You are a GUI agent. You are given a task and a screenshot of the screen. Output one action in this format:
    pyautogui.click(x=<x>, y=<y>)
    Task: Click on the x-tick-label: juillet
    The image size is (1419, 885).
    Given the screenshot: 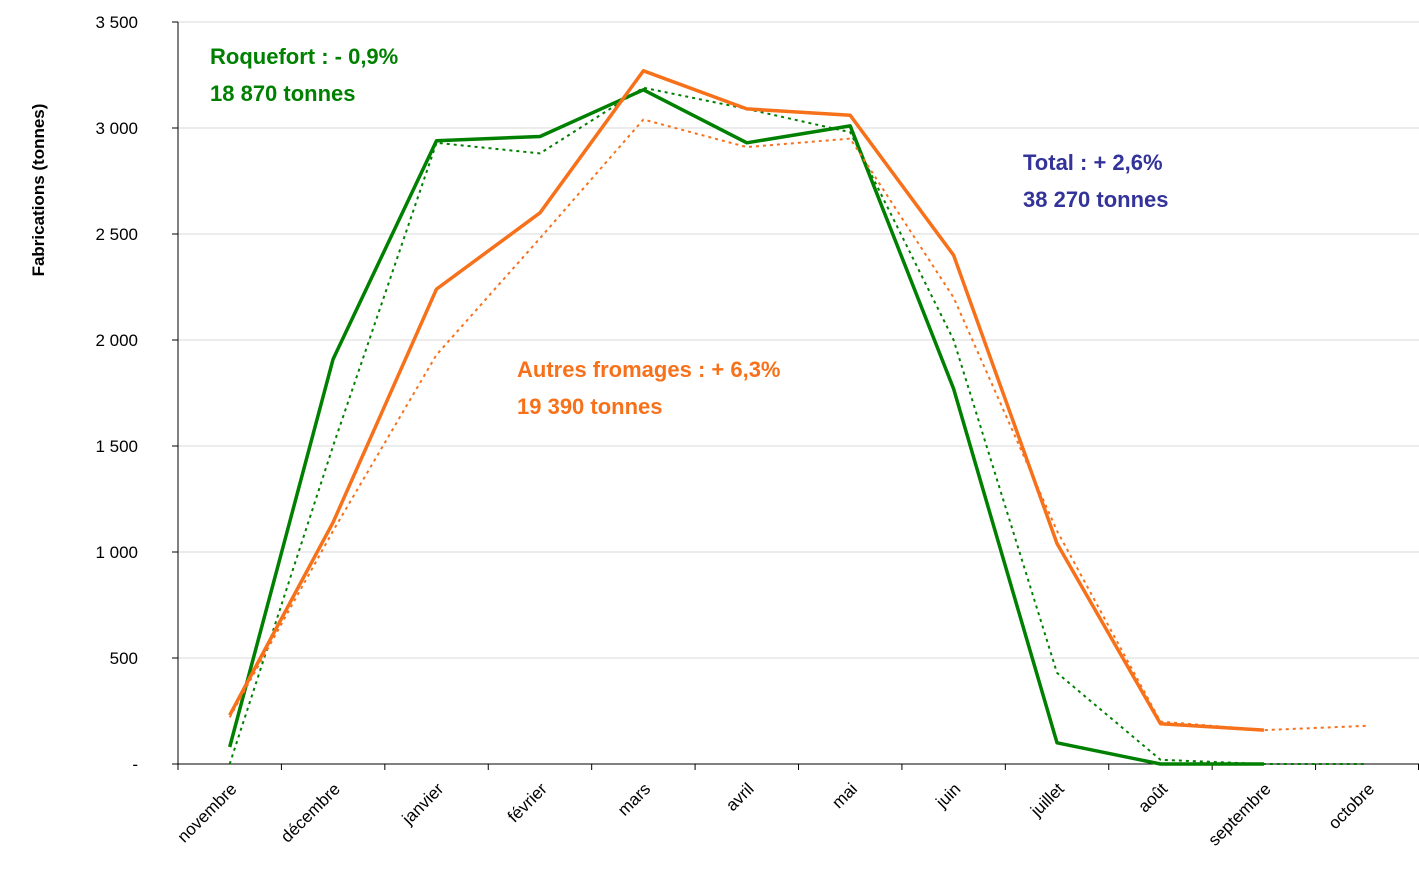 What is the action you would take?
    pyautogui.click(x=1047, y=800)
    